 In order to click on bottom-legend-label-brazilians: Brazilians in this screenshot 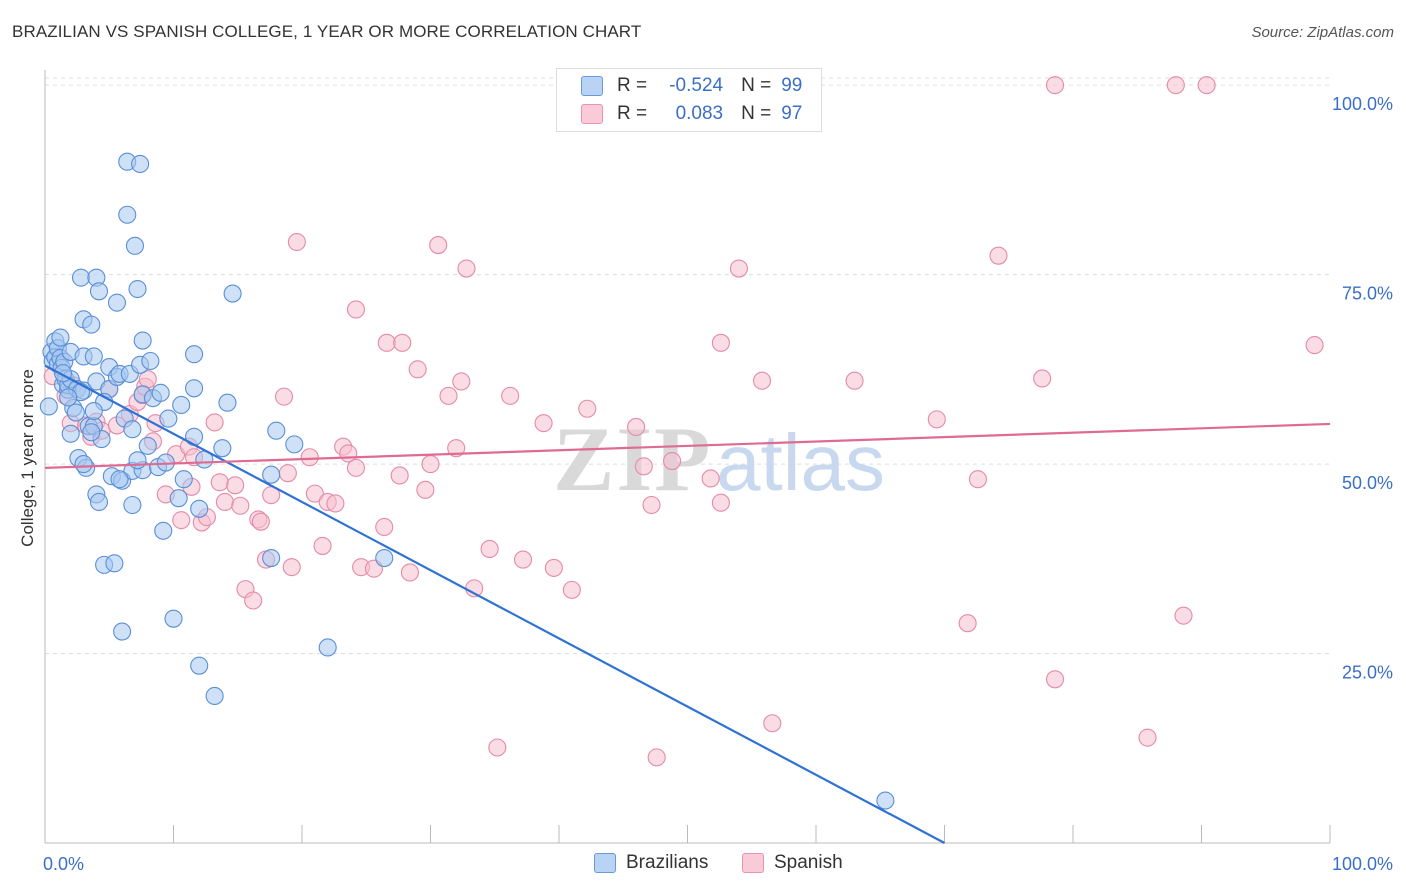, I will do `click(667, 862)`.